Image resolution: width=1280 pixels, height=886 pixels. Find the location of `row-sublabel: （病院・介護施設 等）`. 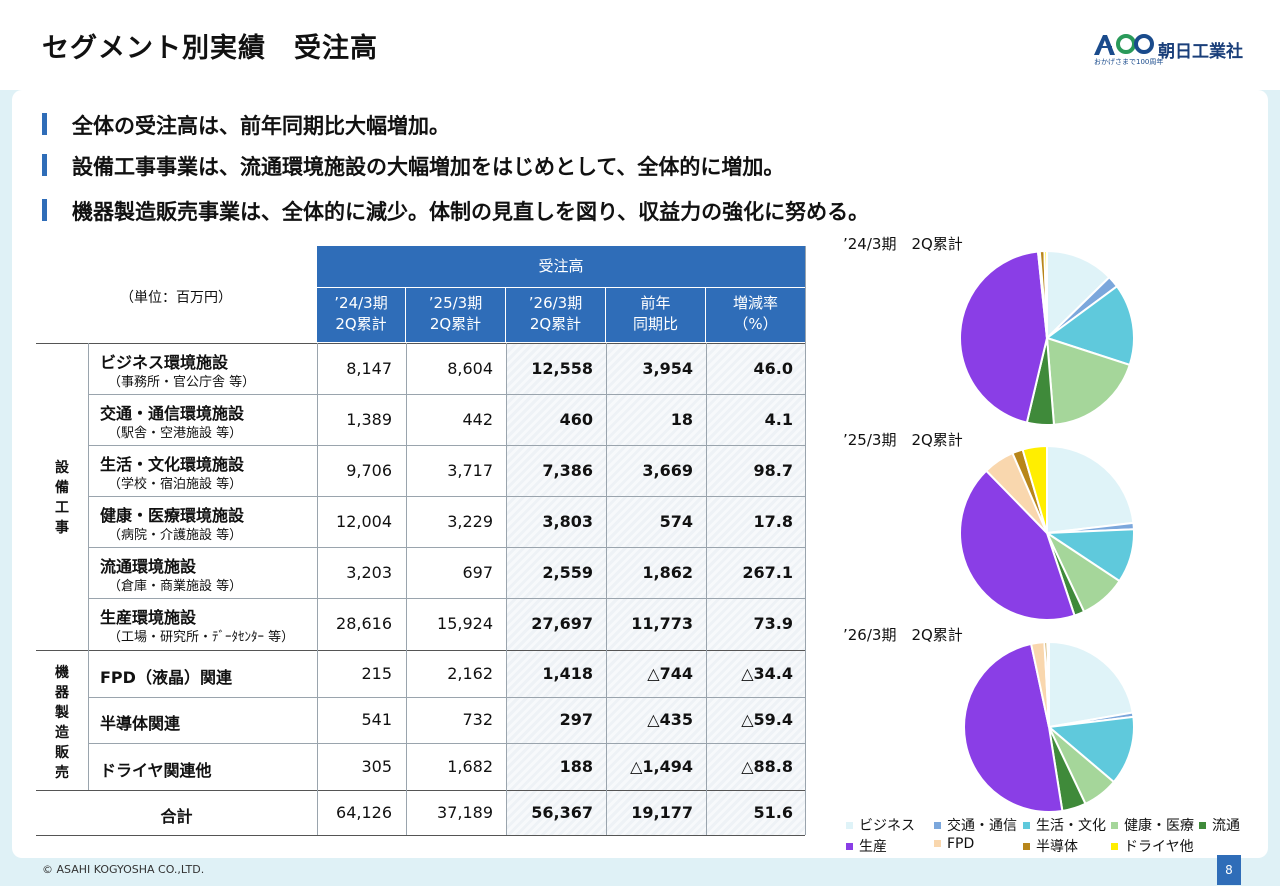

row-sublabel: （病院・介護施設 等） is located at coordinates (175, 535).